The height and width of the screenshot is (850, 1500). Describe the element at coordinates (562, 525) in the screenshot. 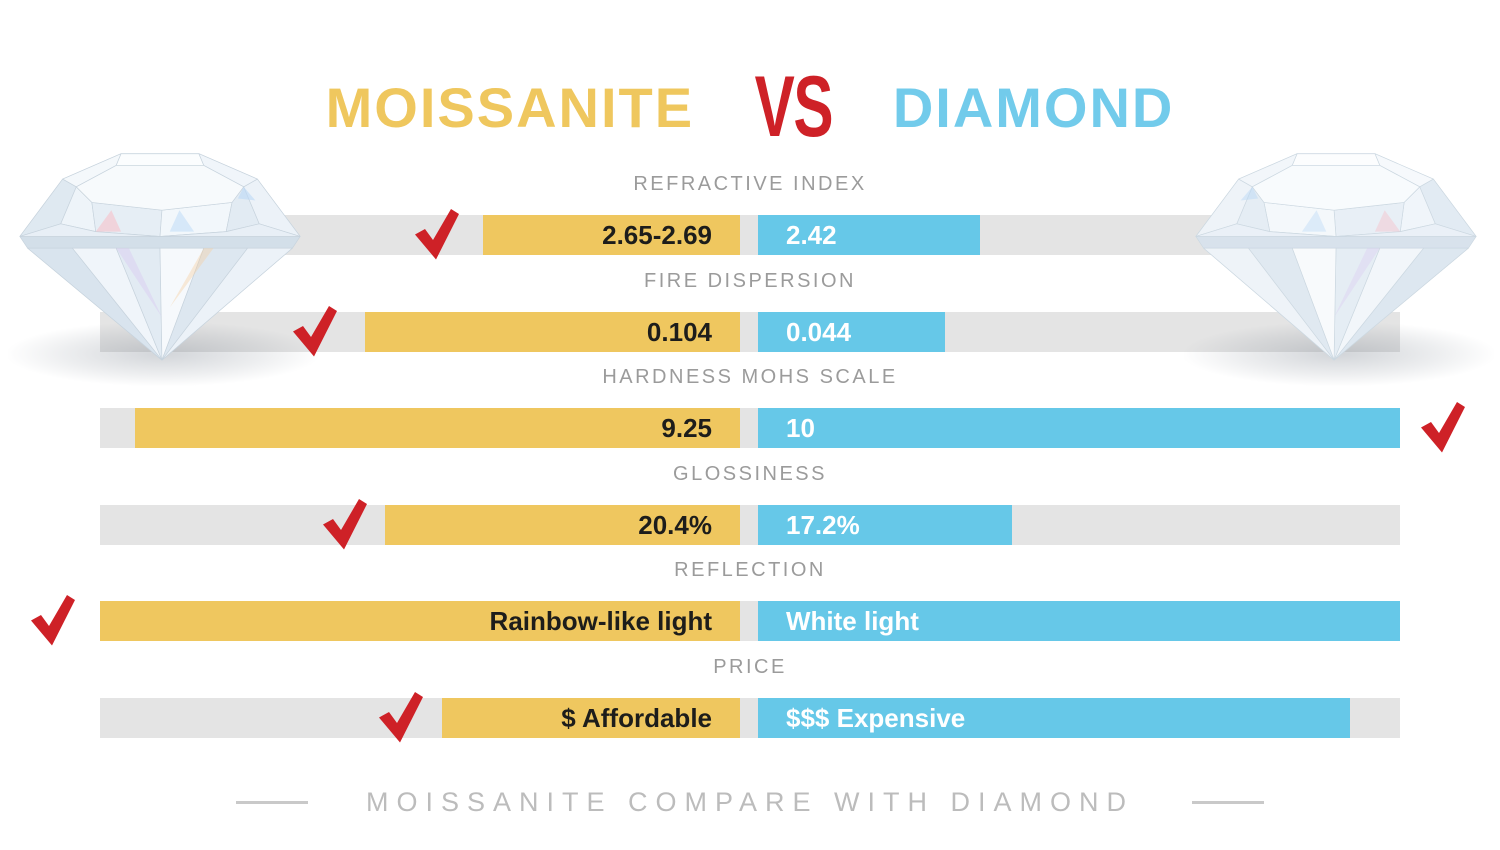

I see `moissanite-bar: 20.4%` at that location.